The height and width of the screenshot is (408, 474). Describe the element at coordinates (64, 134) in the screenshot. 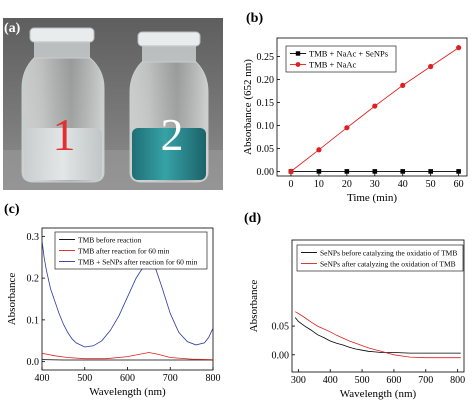

I see `vial-1-number: 1` at that location.